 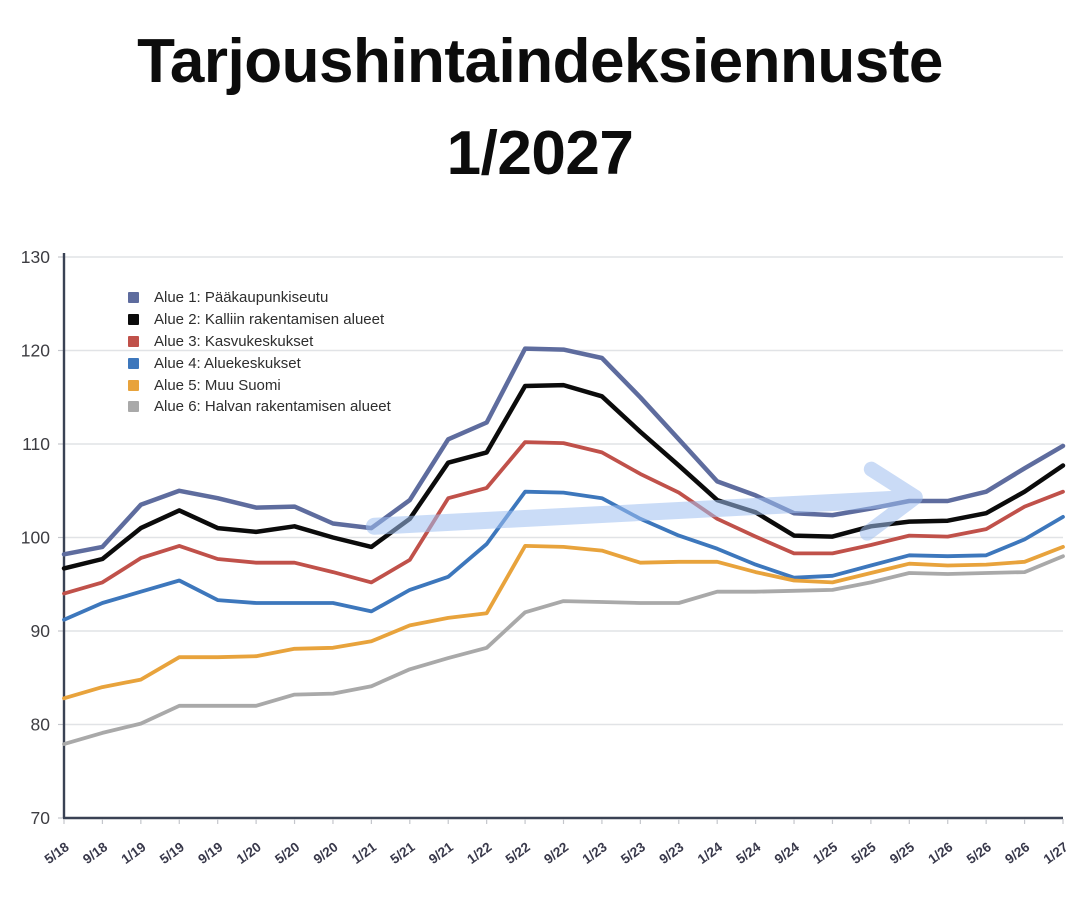 I want to click on y-axis-tick-label: 130, so click(x=35, y=257).